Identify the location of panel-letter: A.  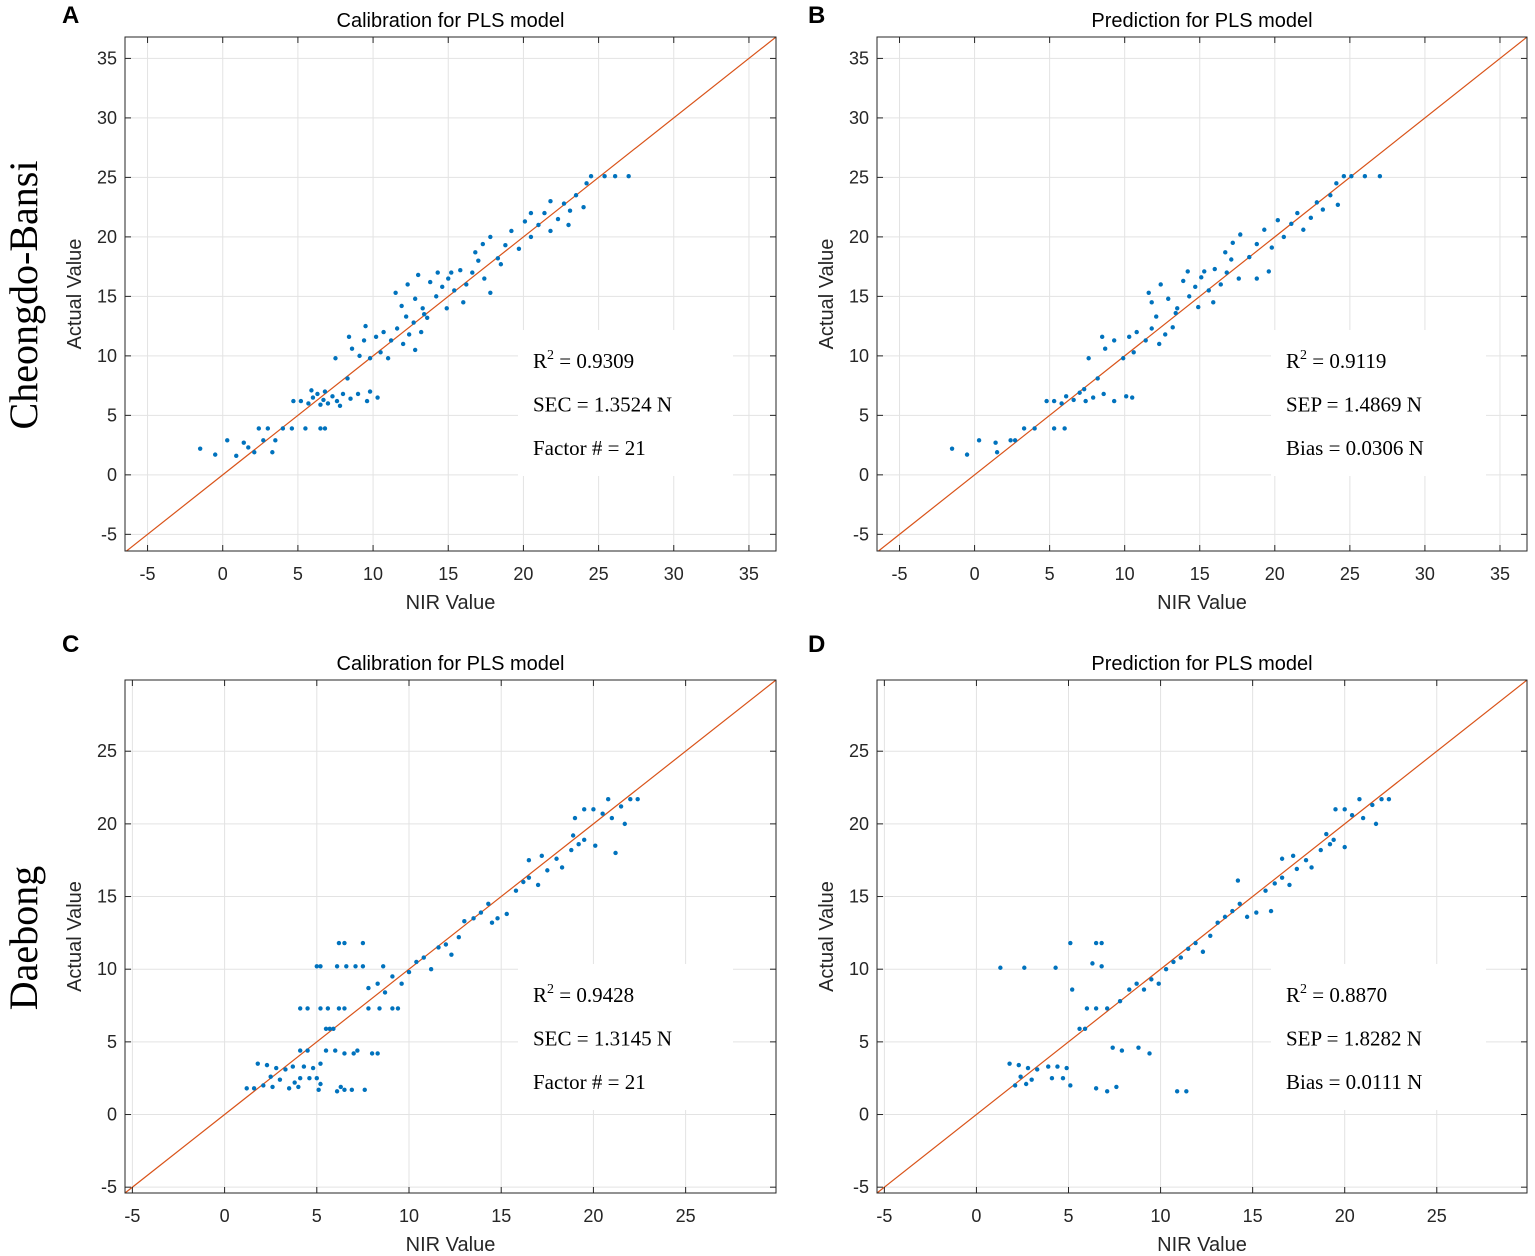
(70, 15).